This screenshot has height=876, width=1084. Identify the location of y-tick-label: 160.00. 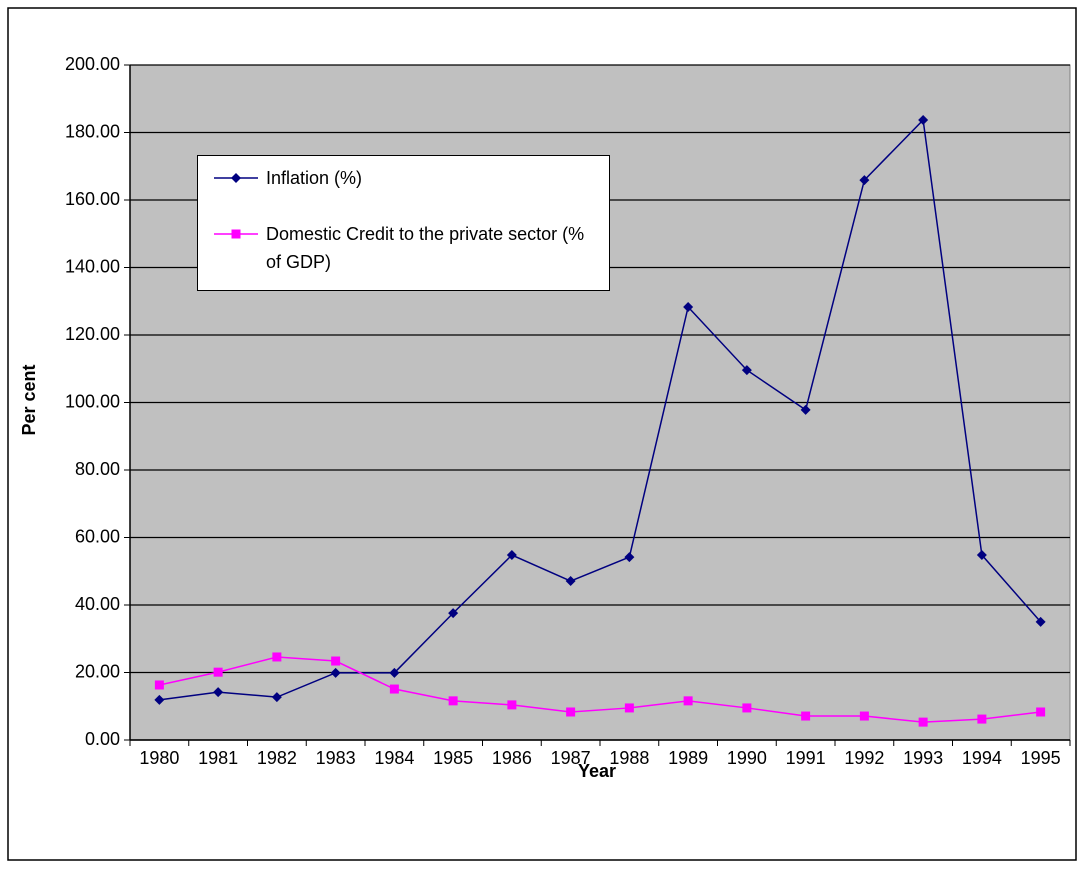
(92, 199).